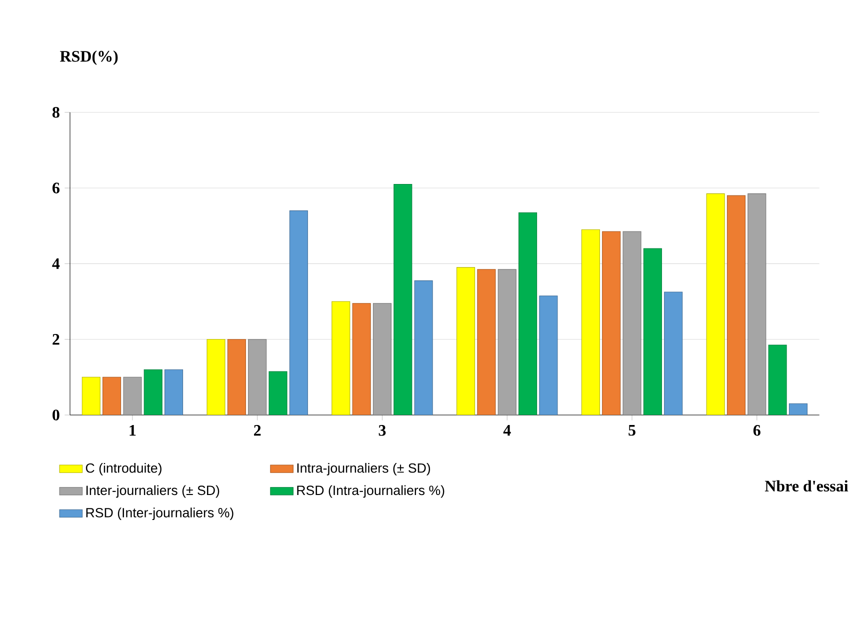  I want to click on y-tick-label: 8, so click(56, 112).